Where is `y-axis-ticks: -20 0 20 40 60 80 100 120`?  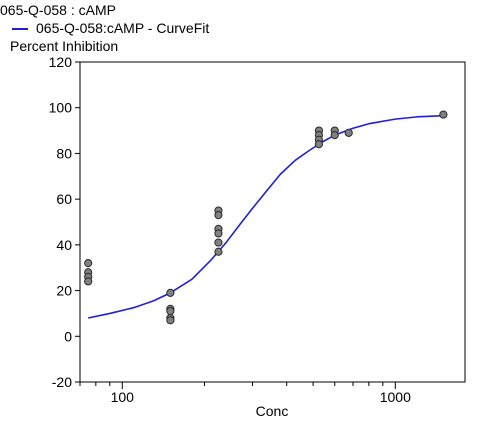 y-axis-ticks: -20 0 20 40 60 80 100 120 is located at coordinates (64, 222).